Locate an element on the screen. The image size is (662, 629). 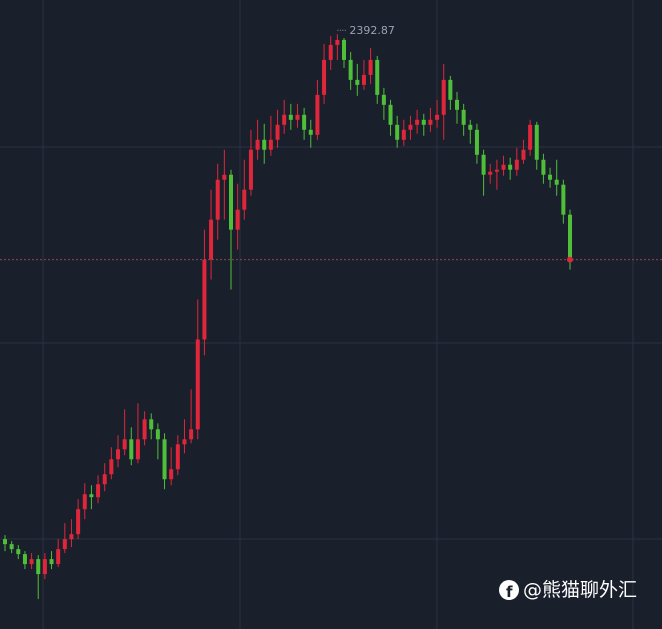
watermark: f @熊猫聊外汇 is located at coordinates (568, 590).